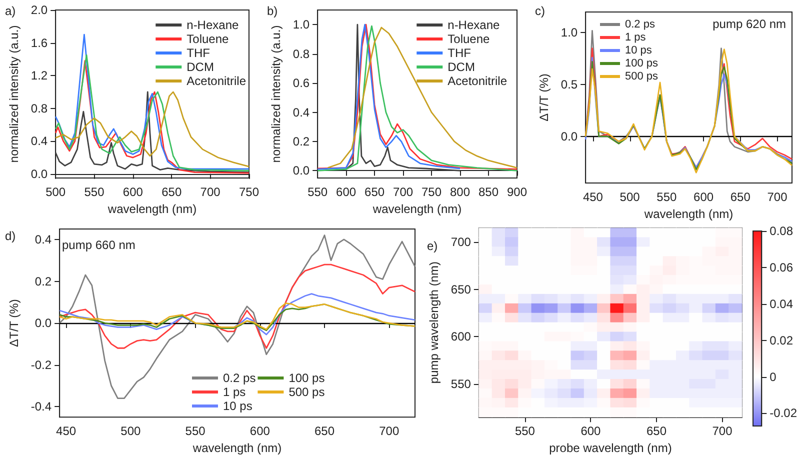  What do you see at coordinates (749, 24) in the screenshot?
I see `annotation: pump 620 nm` at bounding box center [749, 24].